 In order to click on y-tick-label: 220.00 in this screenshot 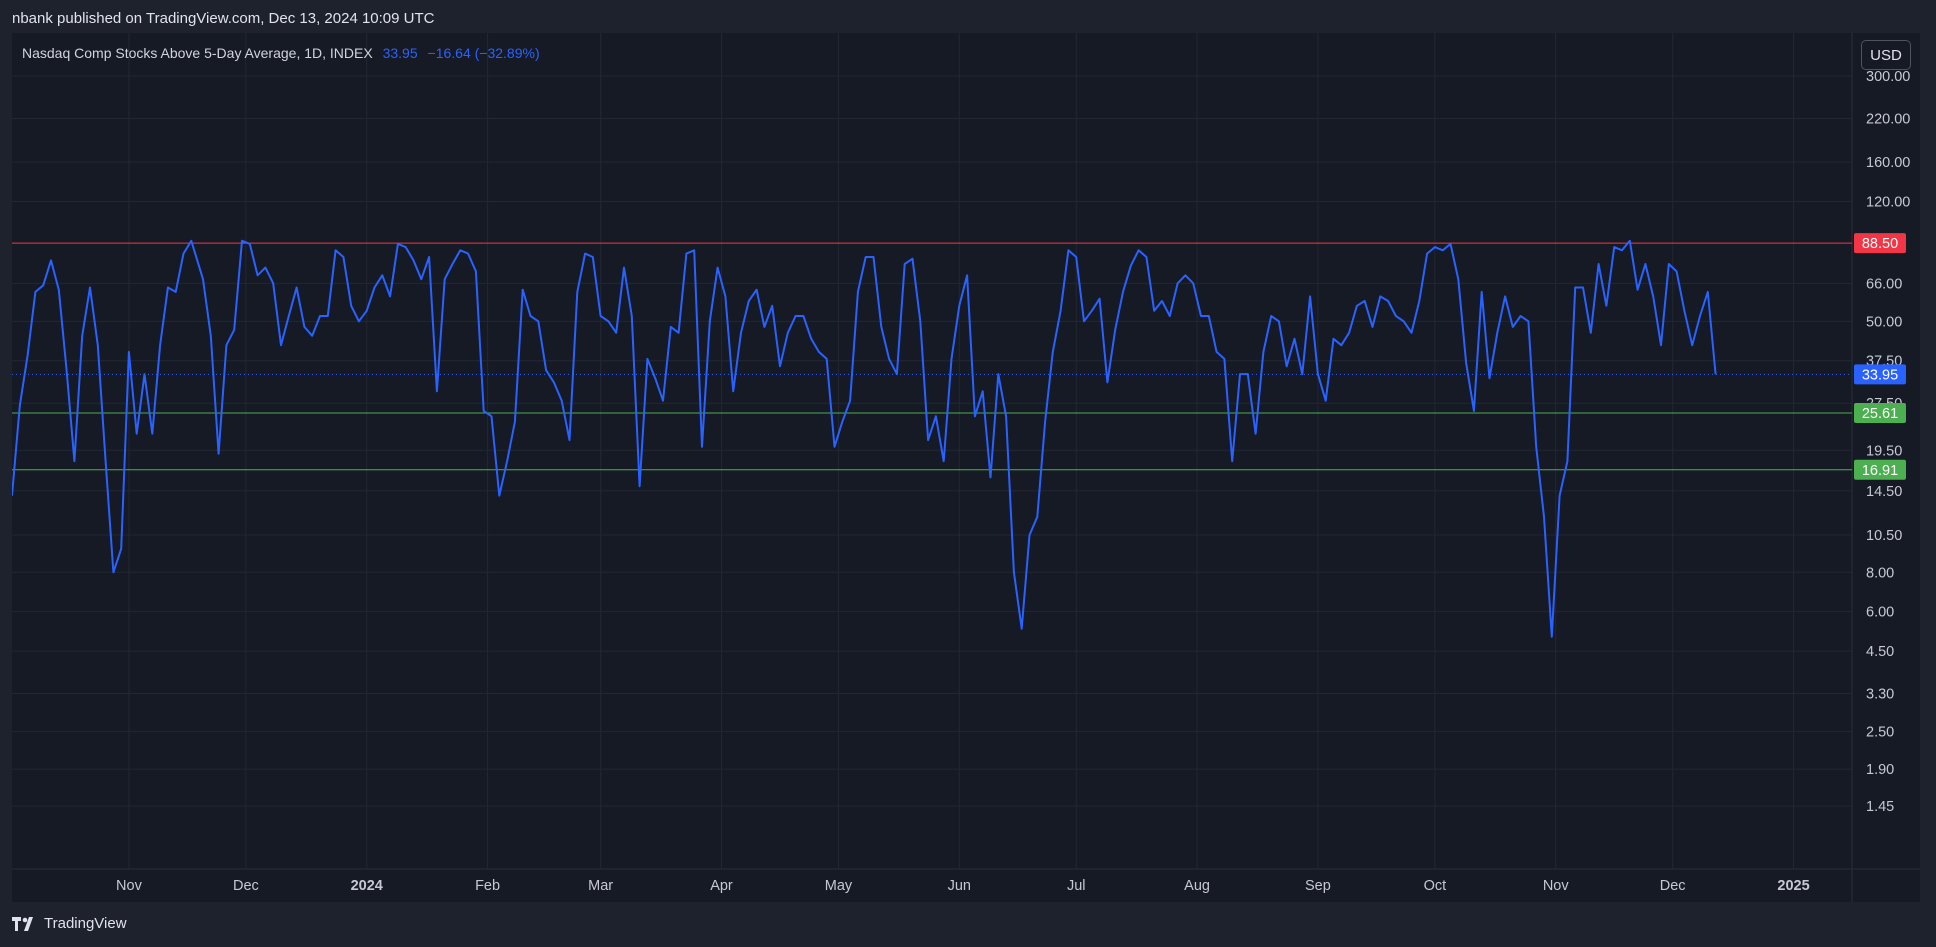, I will do `click(1888, 119)`.